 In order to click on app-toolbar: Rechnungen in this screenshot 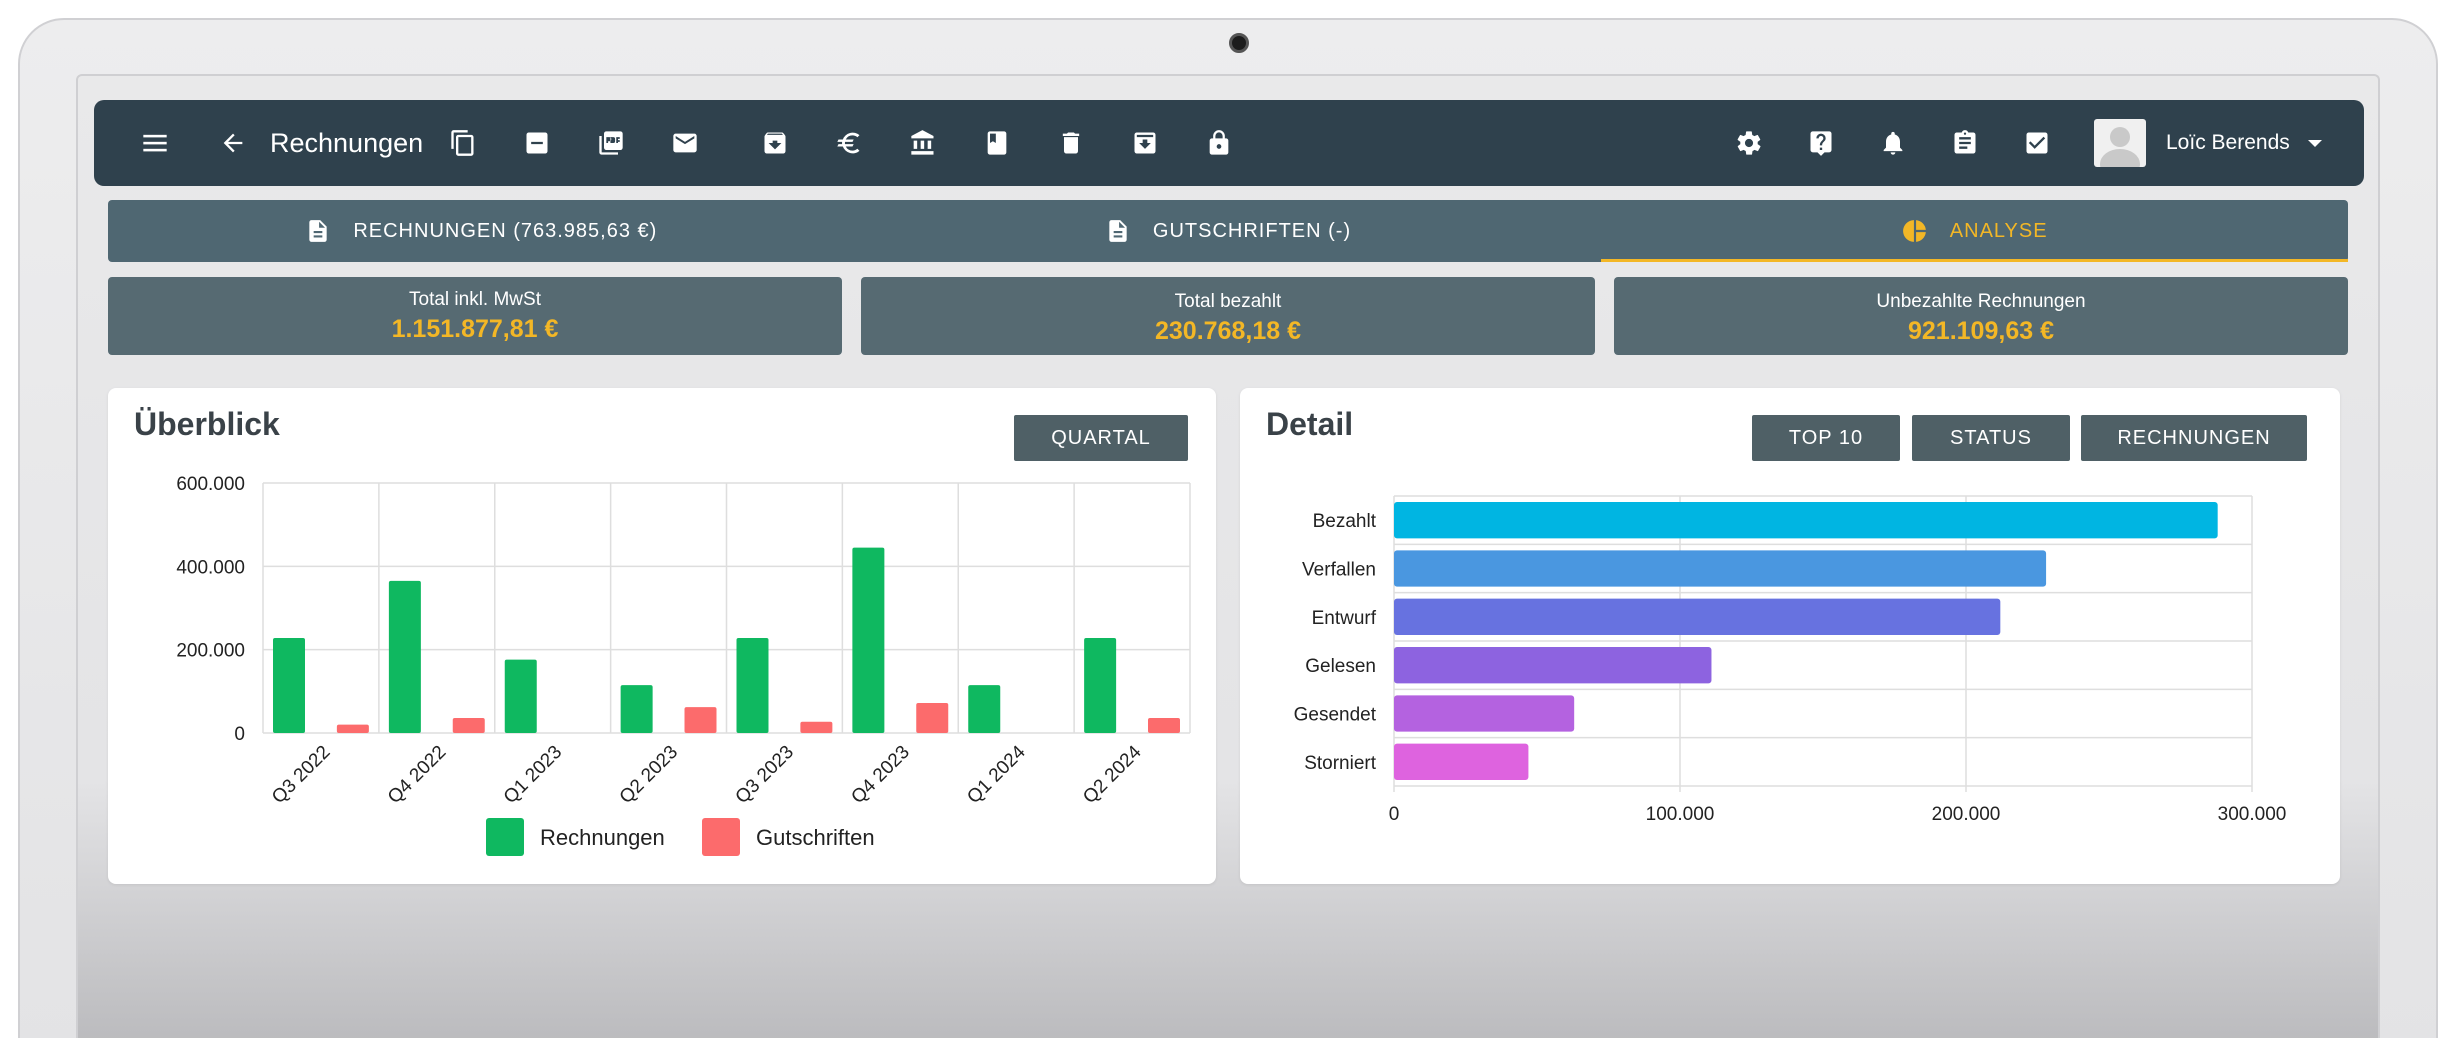, I will do `click(1229, 143)`.